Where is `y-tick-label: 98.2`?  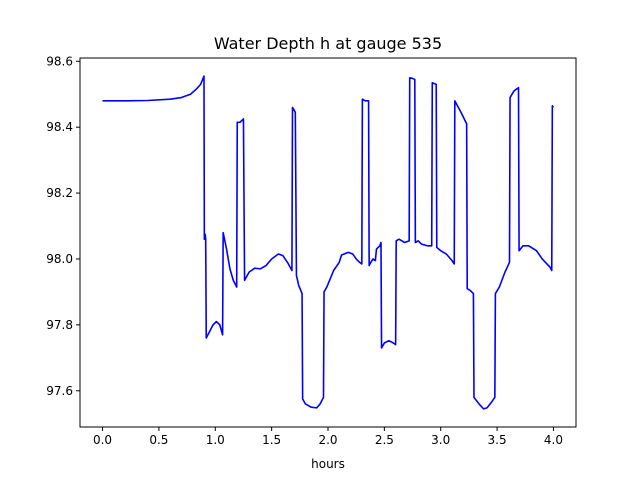
y-tick-label: 98.2 is located at coordinates (59, 193).